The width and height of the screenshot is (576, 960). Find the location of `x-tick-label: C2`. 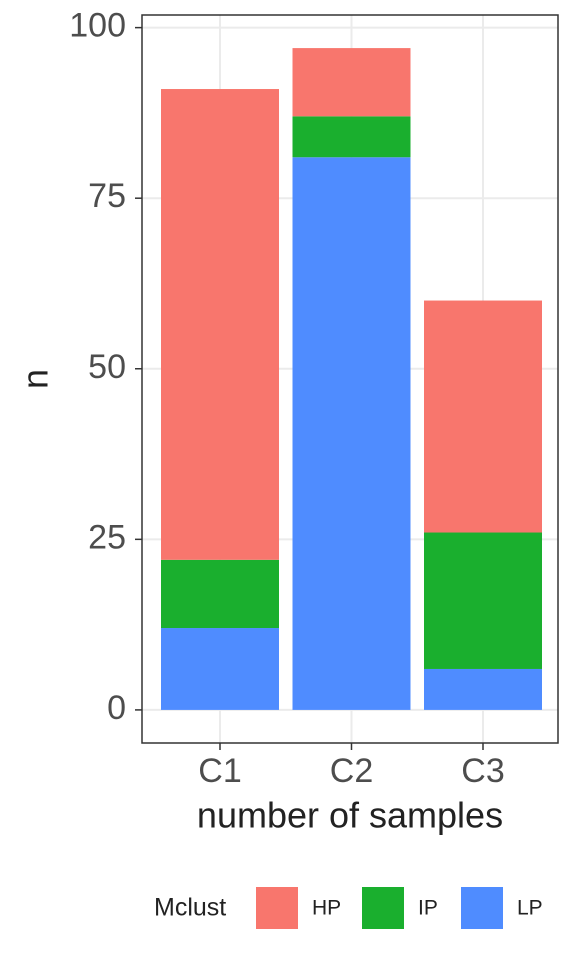

x-tick-label: C2 is located at coordinates (351, 771).